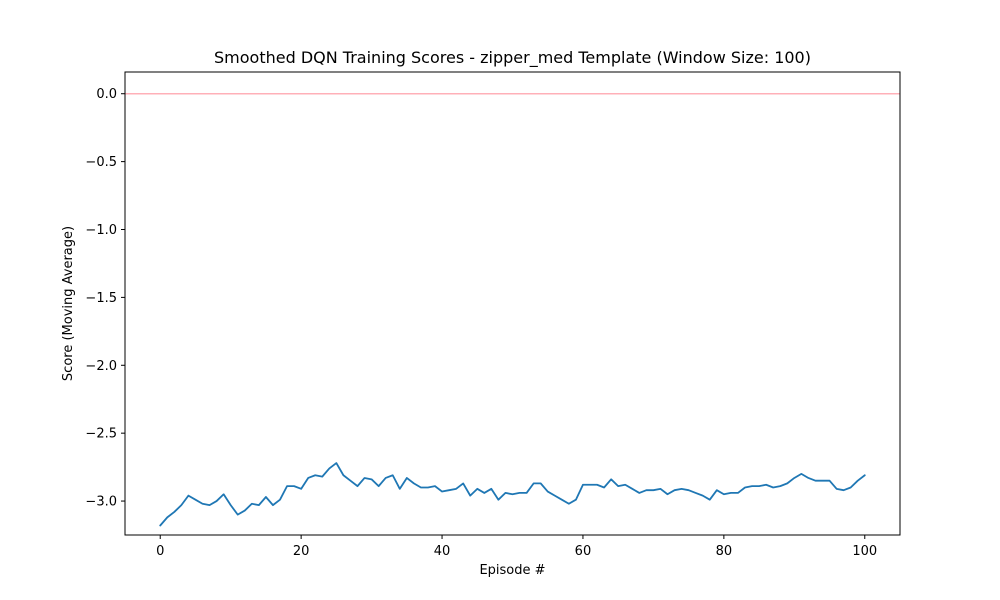 This screenshot has height=600, width=1000. What do you see at coordinates (68, 303) in the screenshot?
I see `y-axis-label: Score (Moving Average)` at bounding box center [68, 303].